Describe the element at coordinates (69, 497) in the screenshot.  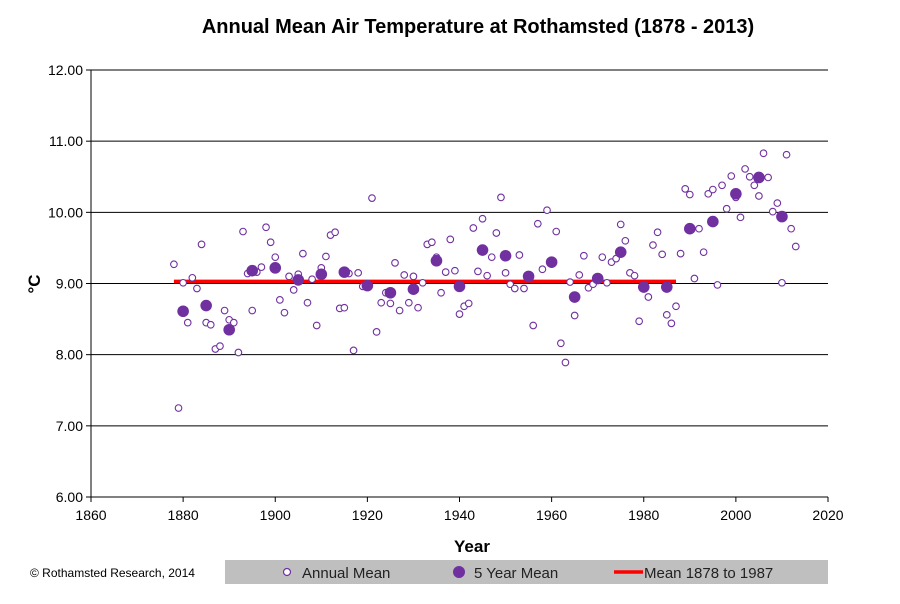
I see `y-tick-label: 6.00` at that location.